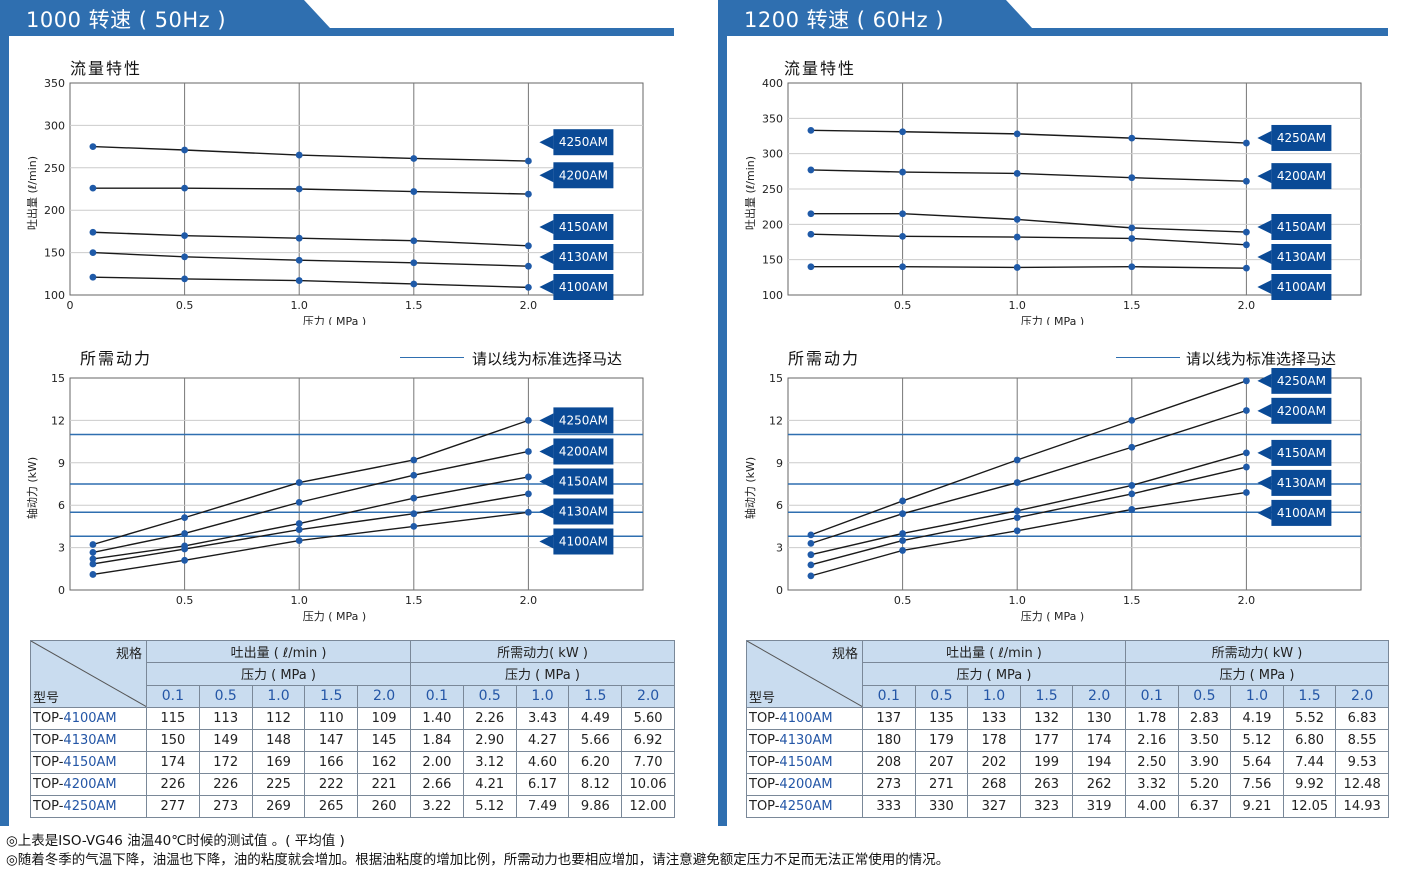 This screenshot has height=872, width=1406. What do you see at coordinates (128, 654) in the screenshot?
I see `corner-spec-label: 规格` at bounding box center [128, 654].